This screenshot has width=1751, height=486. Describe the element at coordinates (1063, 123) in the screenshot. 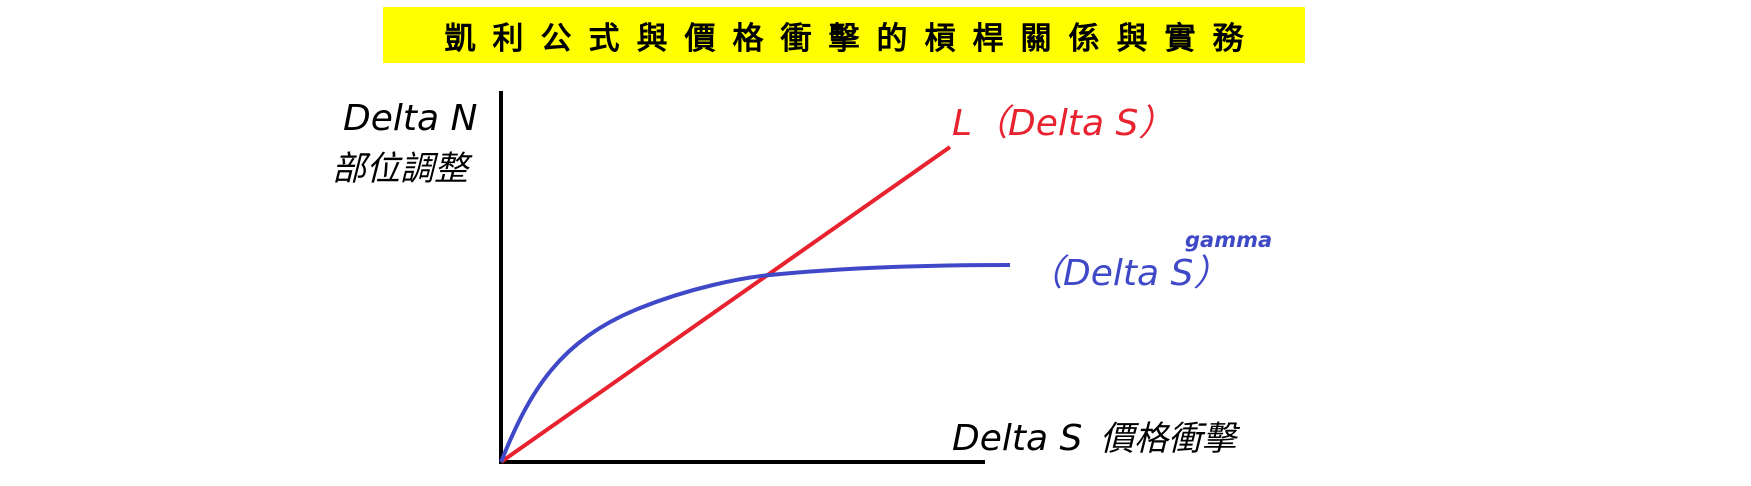

I see `linear-curve-label: L（Delta S）` at that location.